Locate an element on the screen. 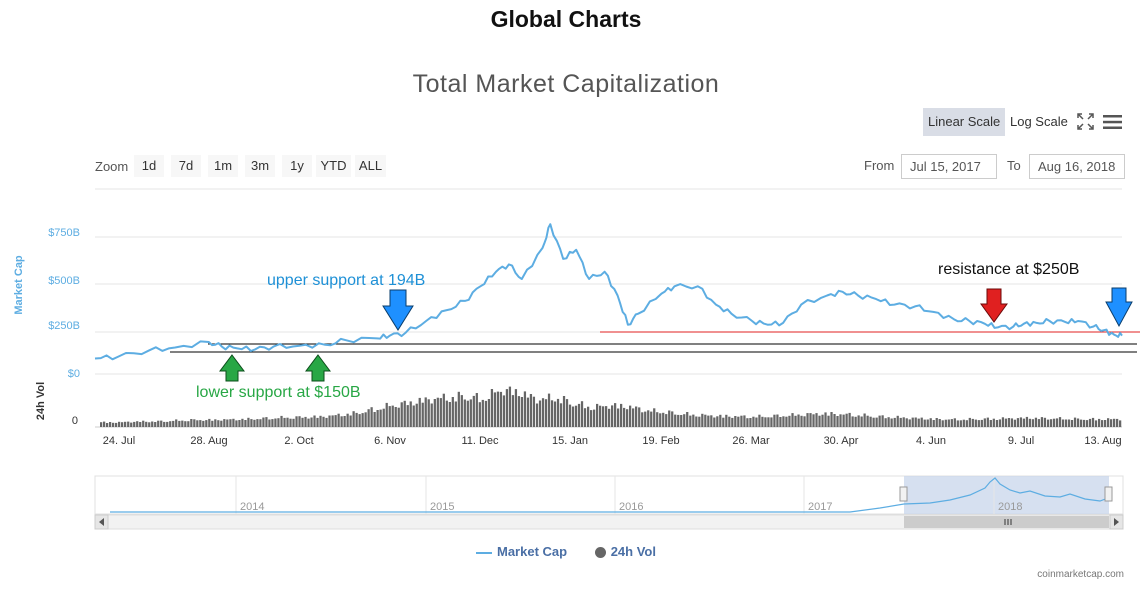 The width and height of the screenshot is (1146, 598). legend-item-volume: 24h Vol is located at coordinates (625, 551).